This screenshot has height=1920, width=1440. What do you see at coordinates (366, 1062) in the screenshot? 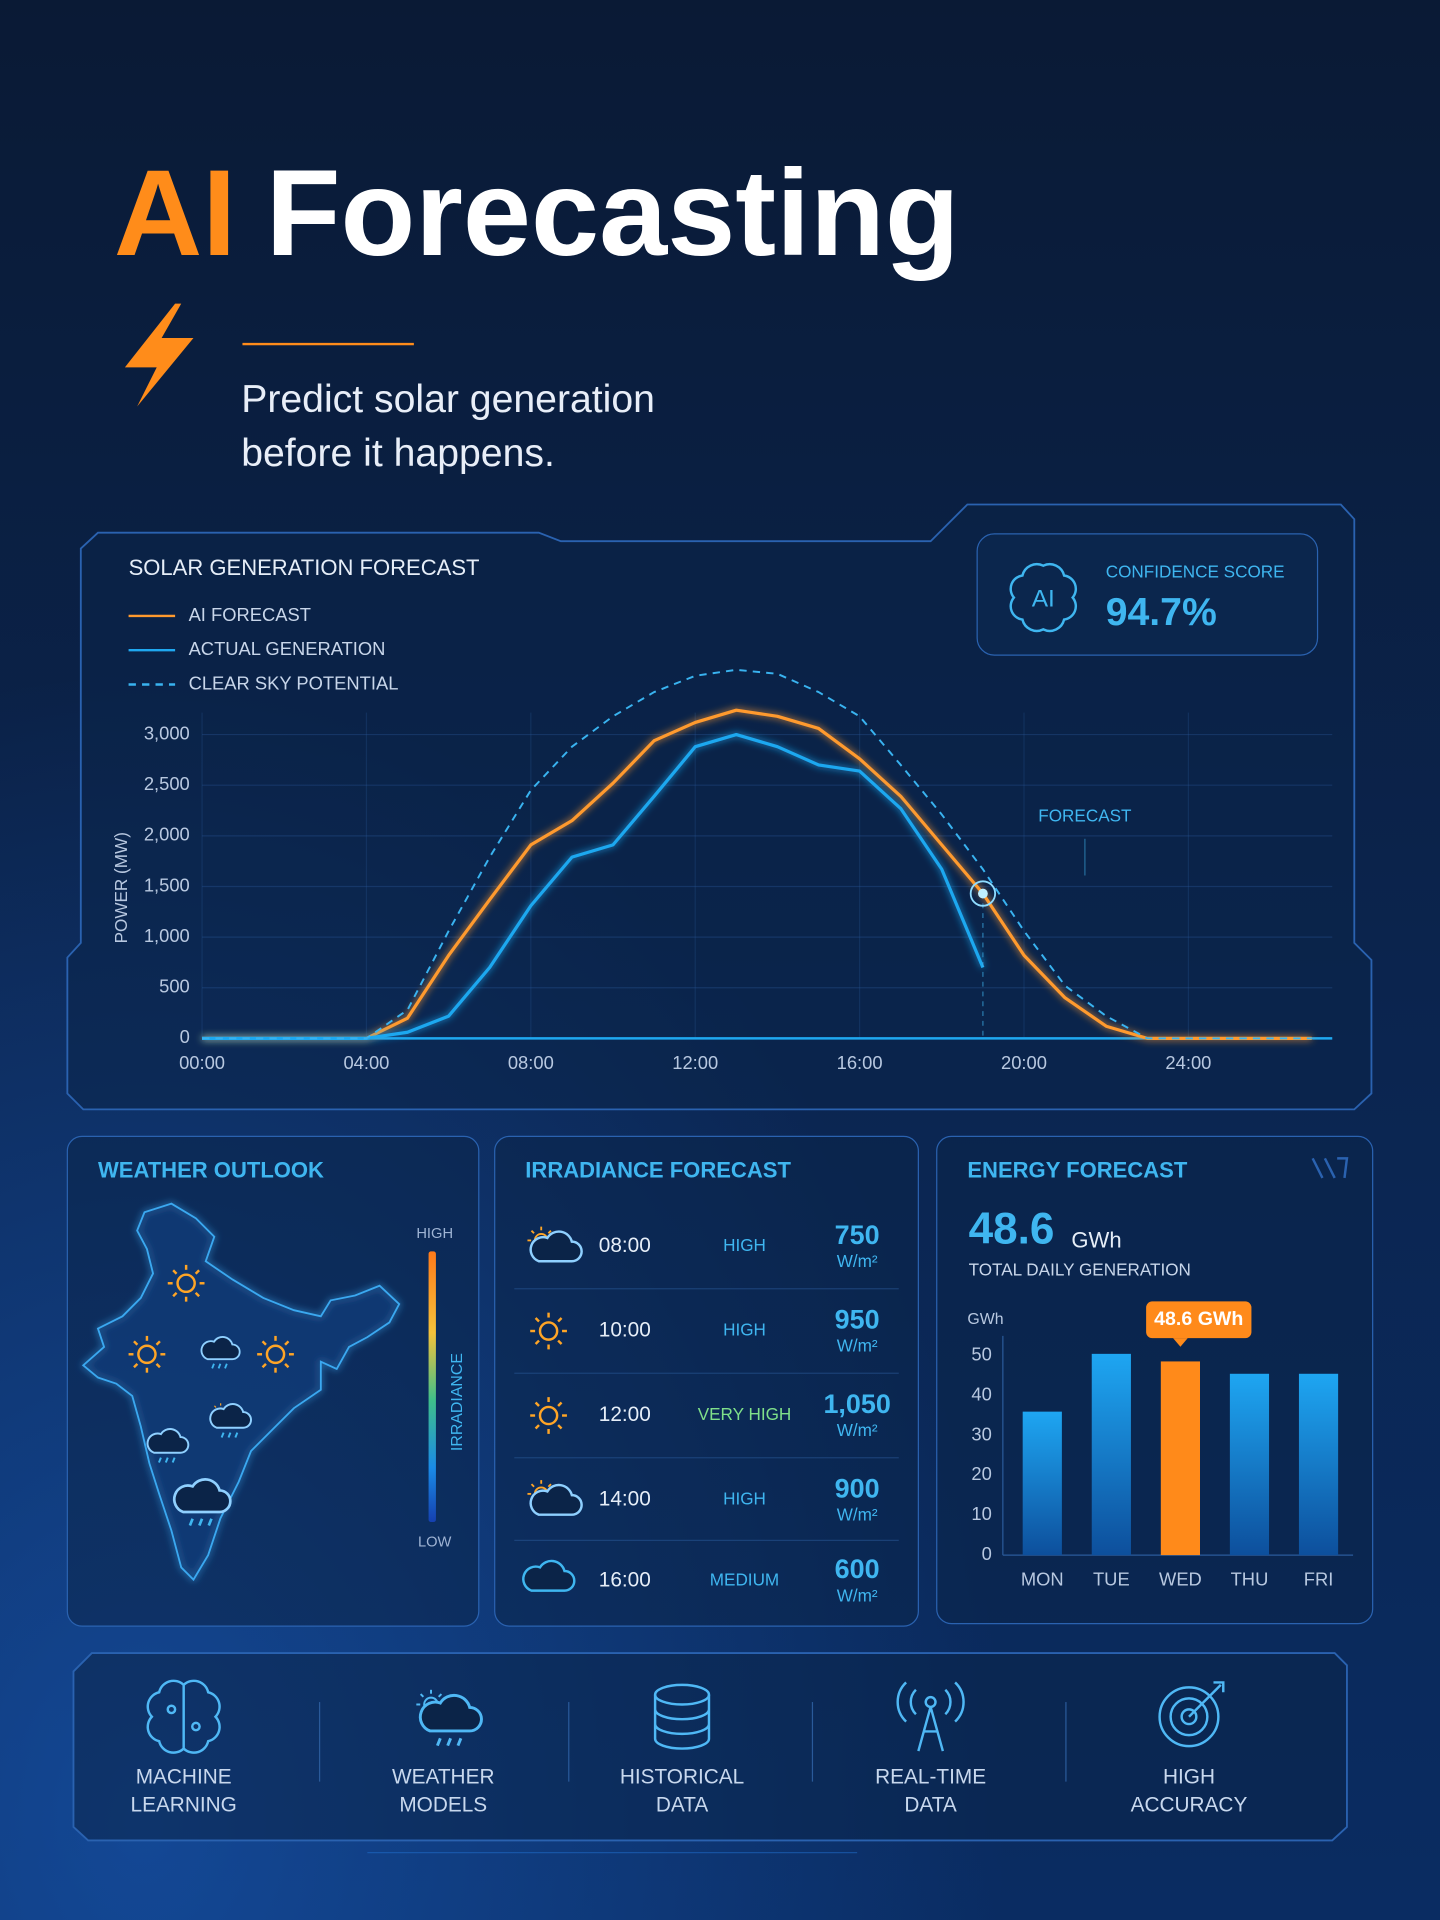
I see `x-tick-label: 04:00` at bounding box center [366, 1062].